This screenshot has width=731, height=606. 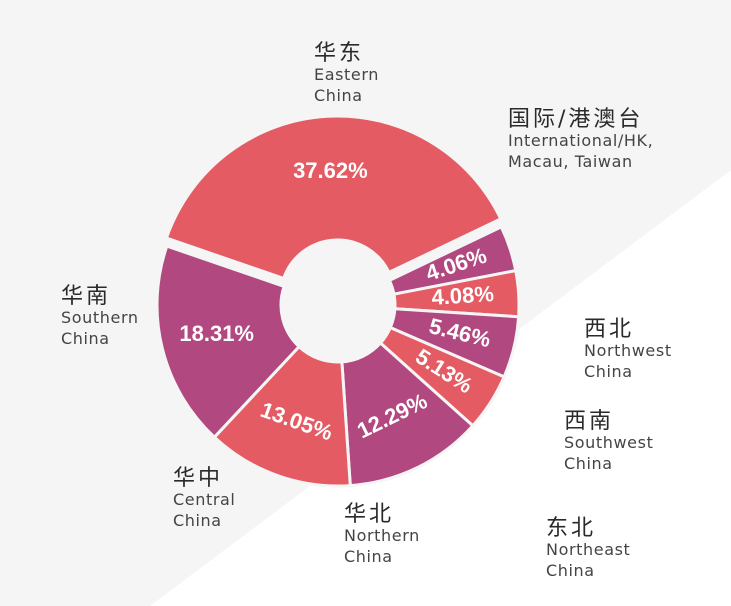 I want to click on label-northern-china: 华北 Northern China, so click(x=382, y=534).